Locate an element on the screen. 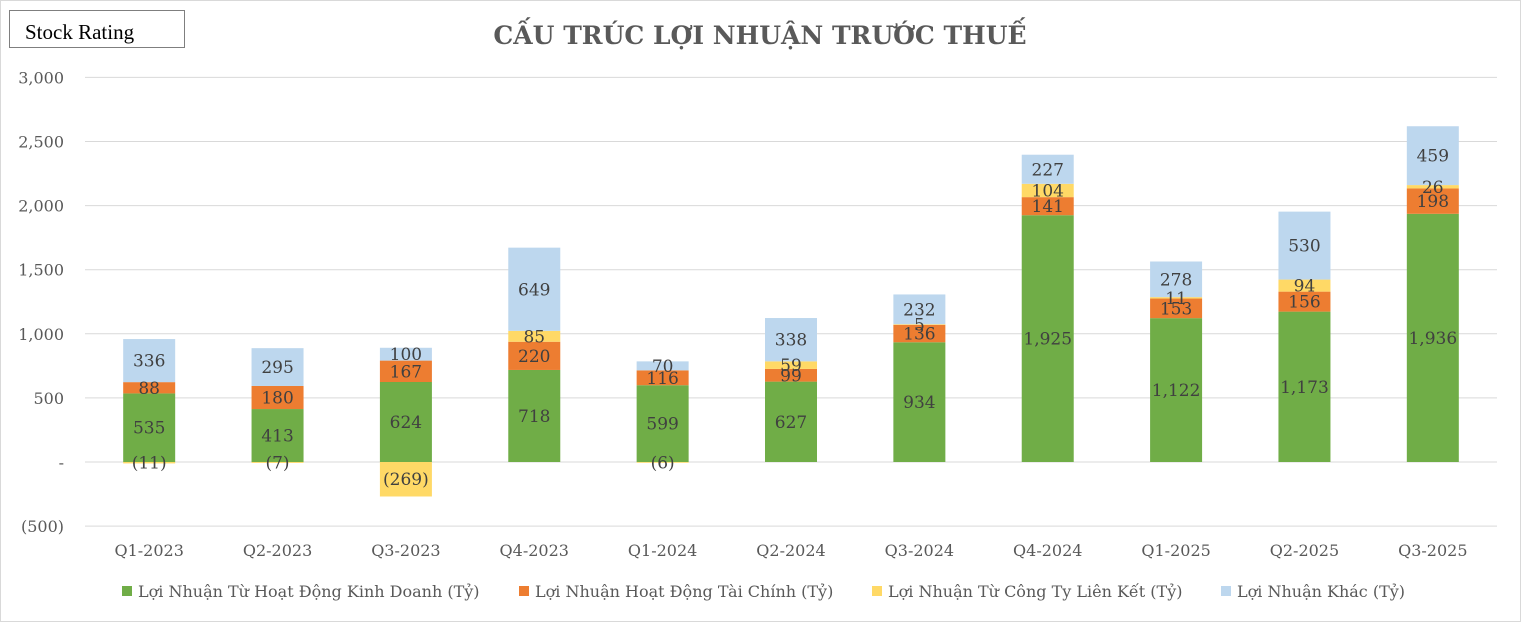 The height and width of the screenshot is (622, 1521). data-label: (7) is located at coordinates (277, 463).